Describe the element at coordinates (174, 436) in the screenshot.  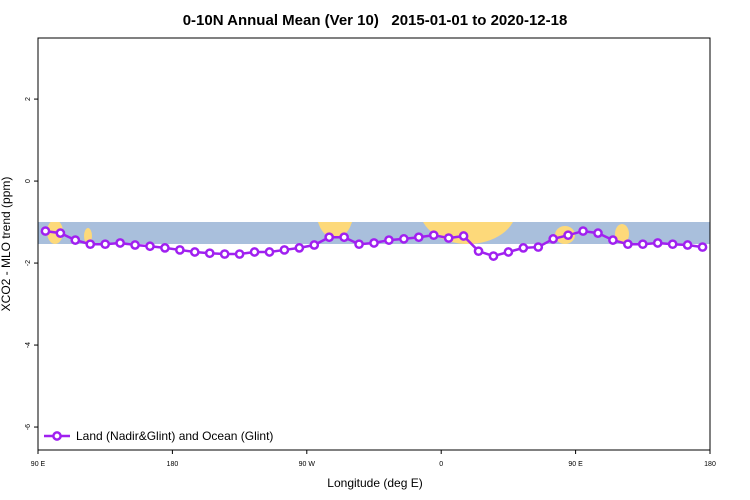
I see `legend-label: Land (Nadir&Glint) and Ocean (Glint)` at that location.